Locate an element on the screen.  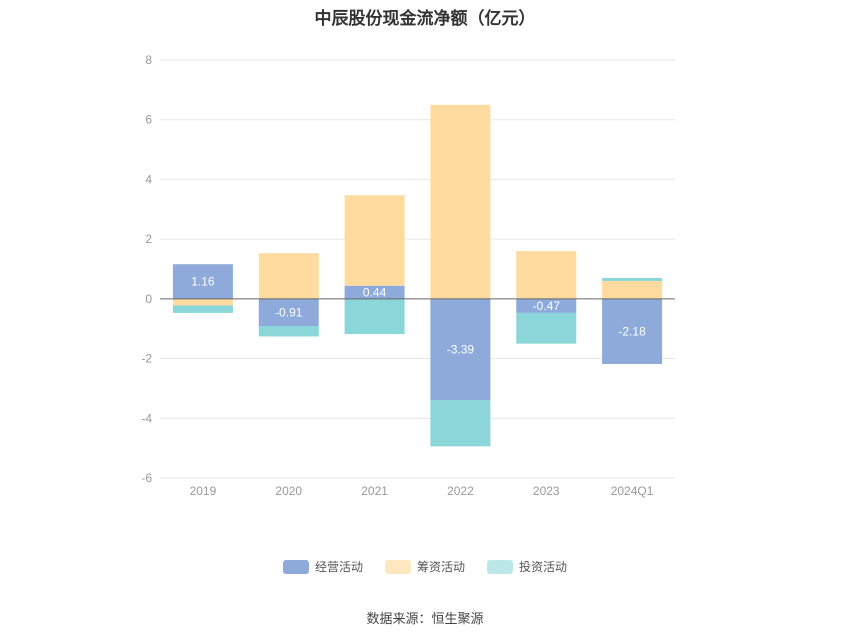
y-tick-label: 4 is located at coordinates (148, 179).